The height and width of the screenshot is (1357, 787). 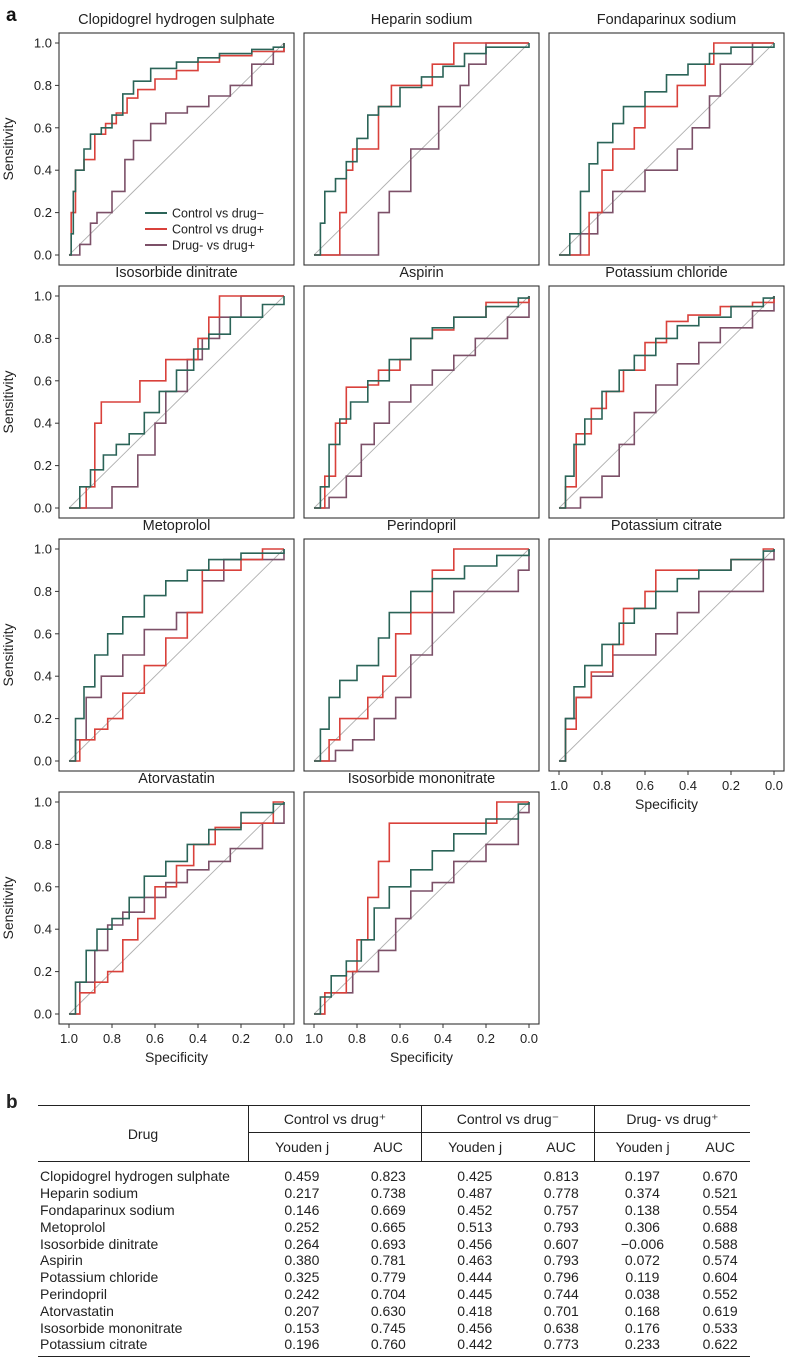 I want to click on youden-cell: 0.463, so click(x=475, y=1260).